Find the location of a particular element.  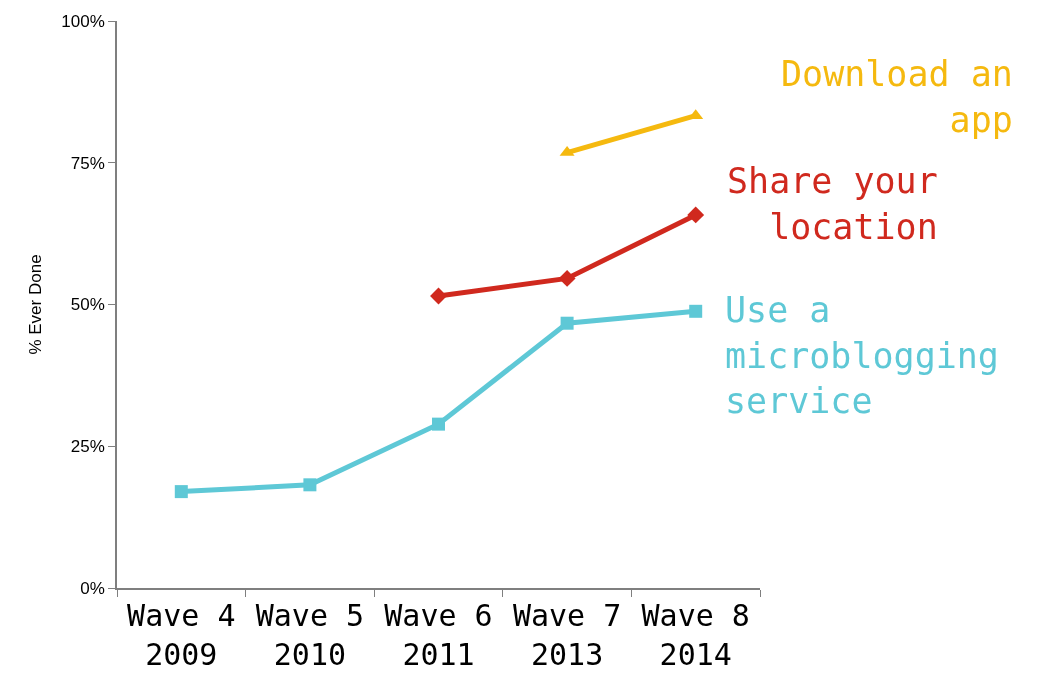

y-tick-label: 75% is located at coordinates (87, 163).